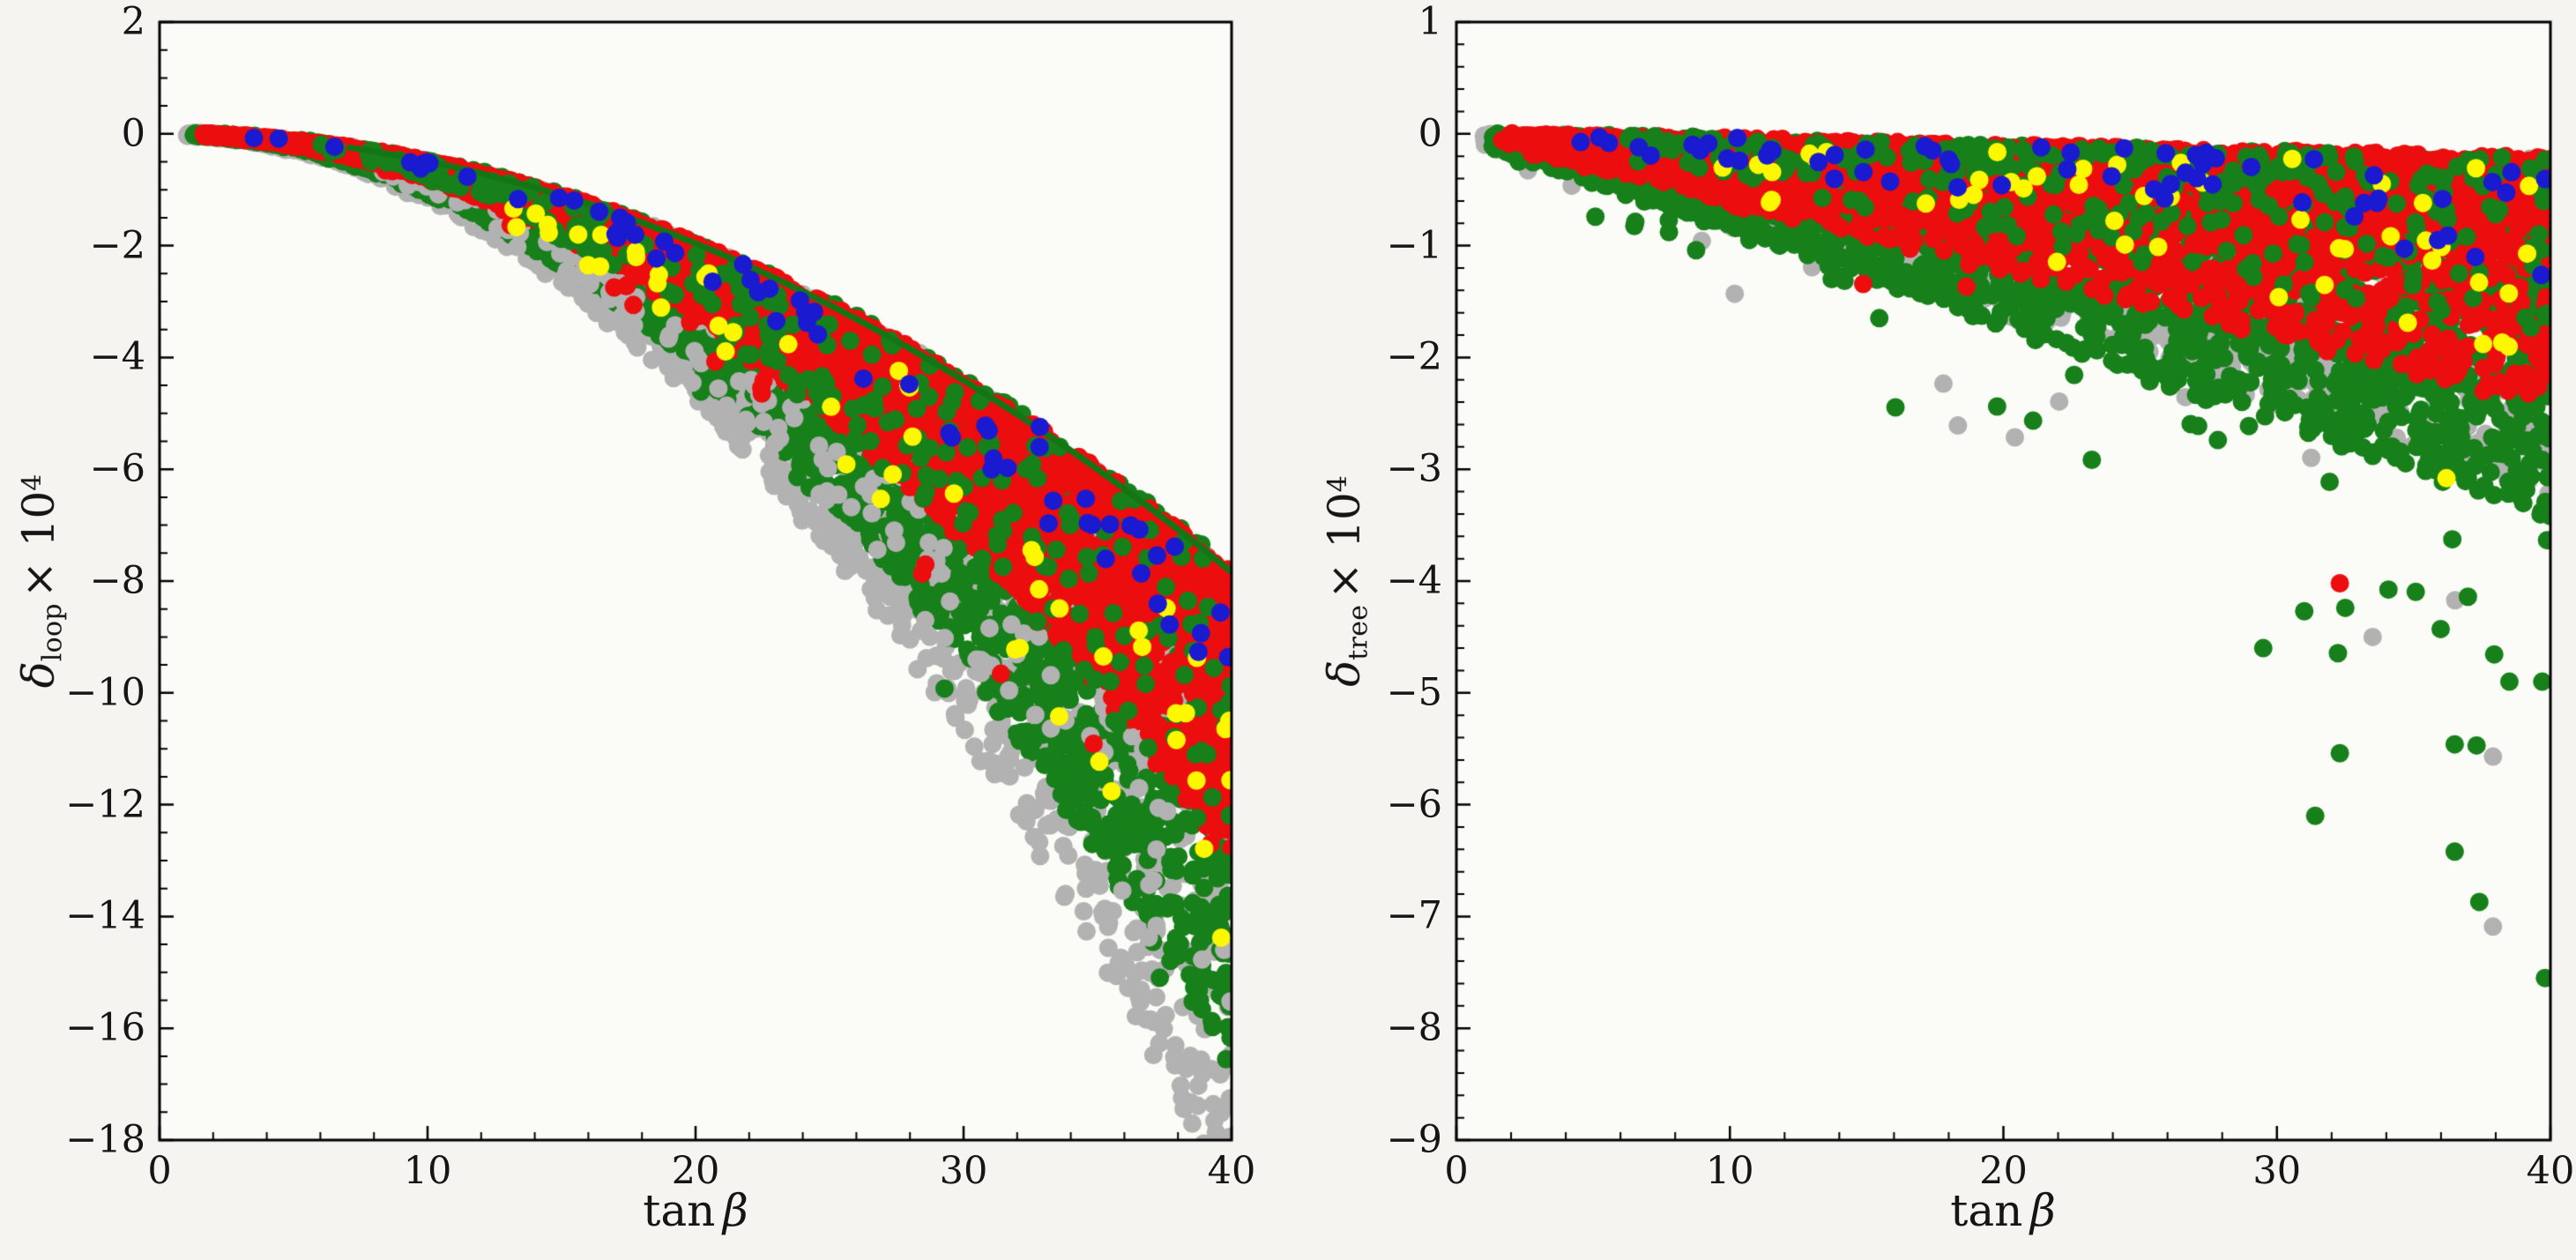  What do you see at coordinates (1359, 632) in the screenshot?
I see `right-yaxis-label-subscript: tree` at bounding box center [1359, 632].